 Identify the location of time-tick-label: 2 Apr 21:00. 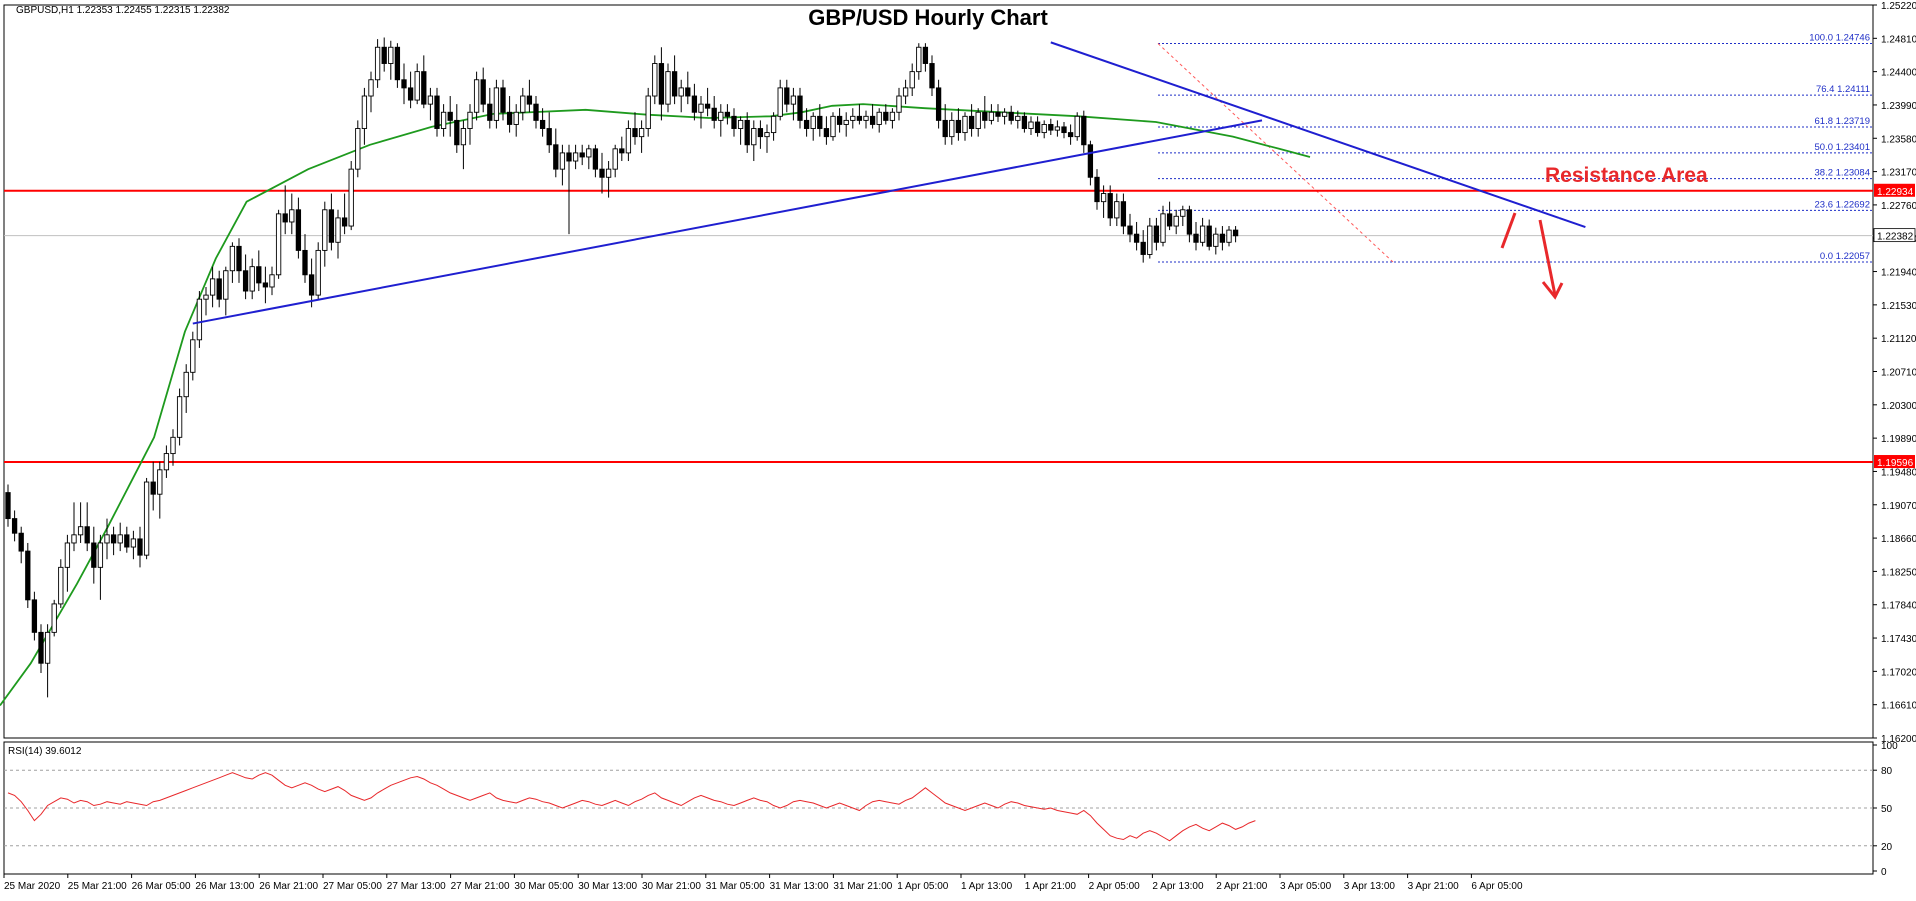
(1242, 886).